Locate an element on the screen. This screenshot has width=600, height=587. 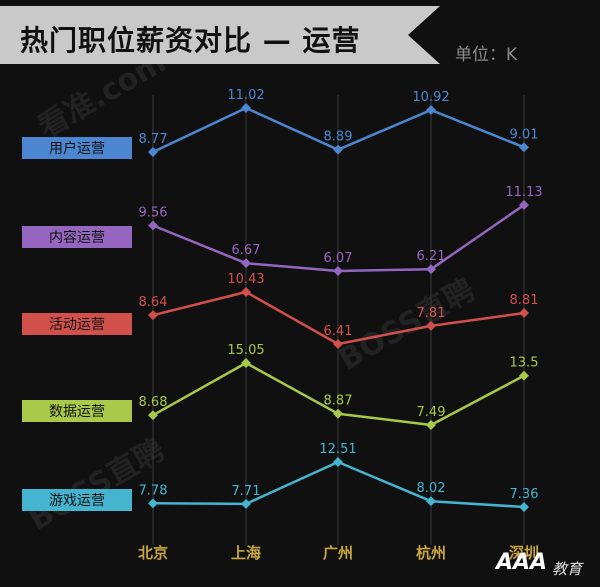
data-label: 8.64 is located at coordinates (153, 302).